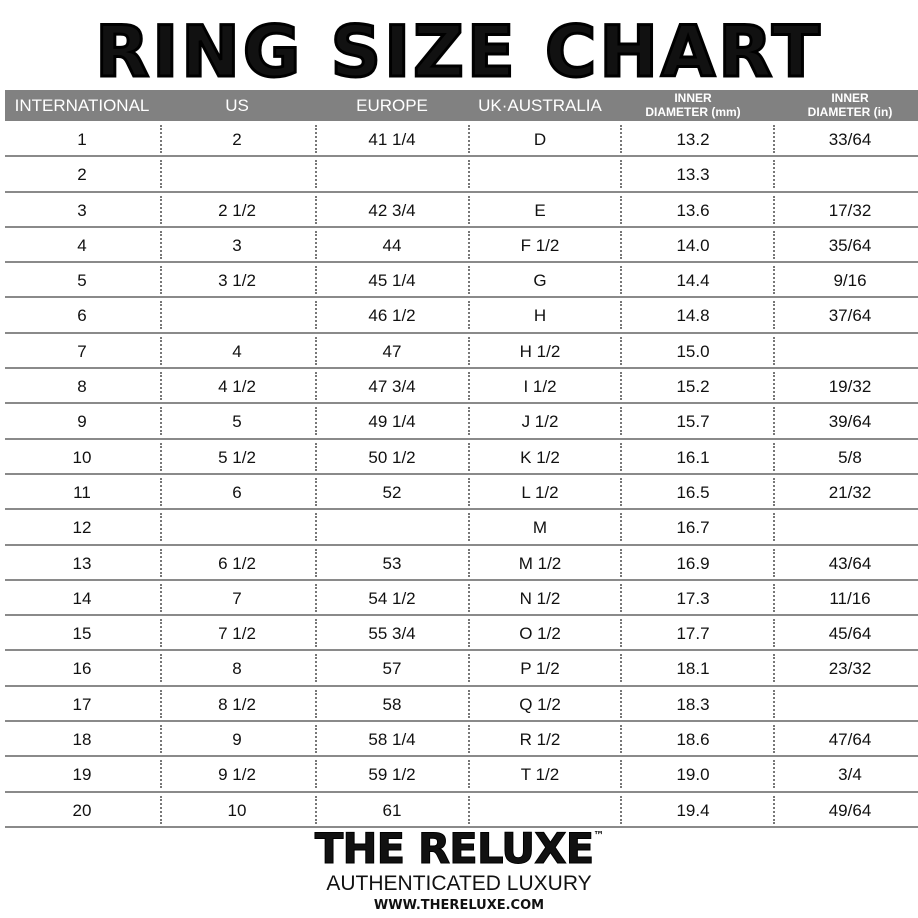  I want to click on table-cell: 45 1/4, so click(392, 281).